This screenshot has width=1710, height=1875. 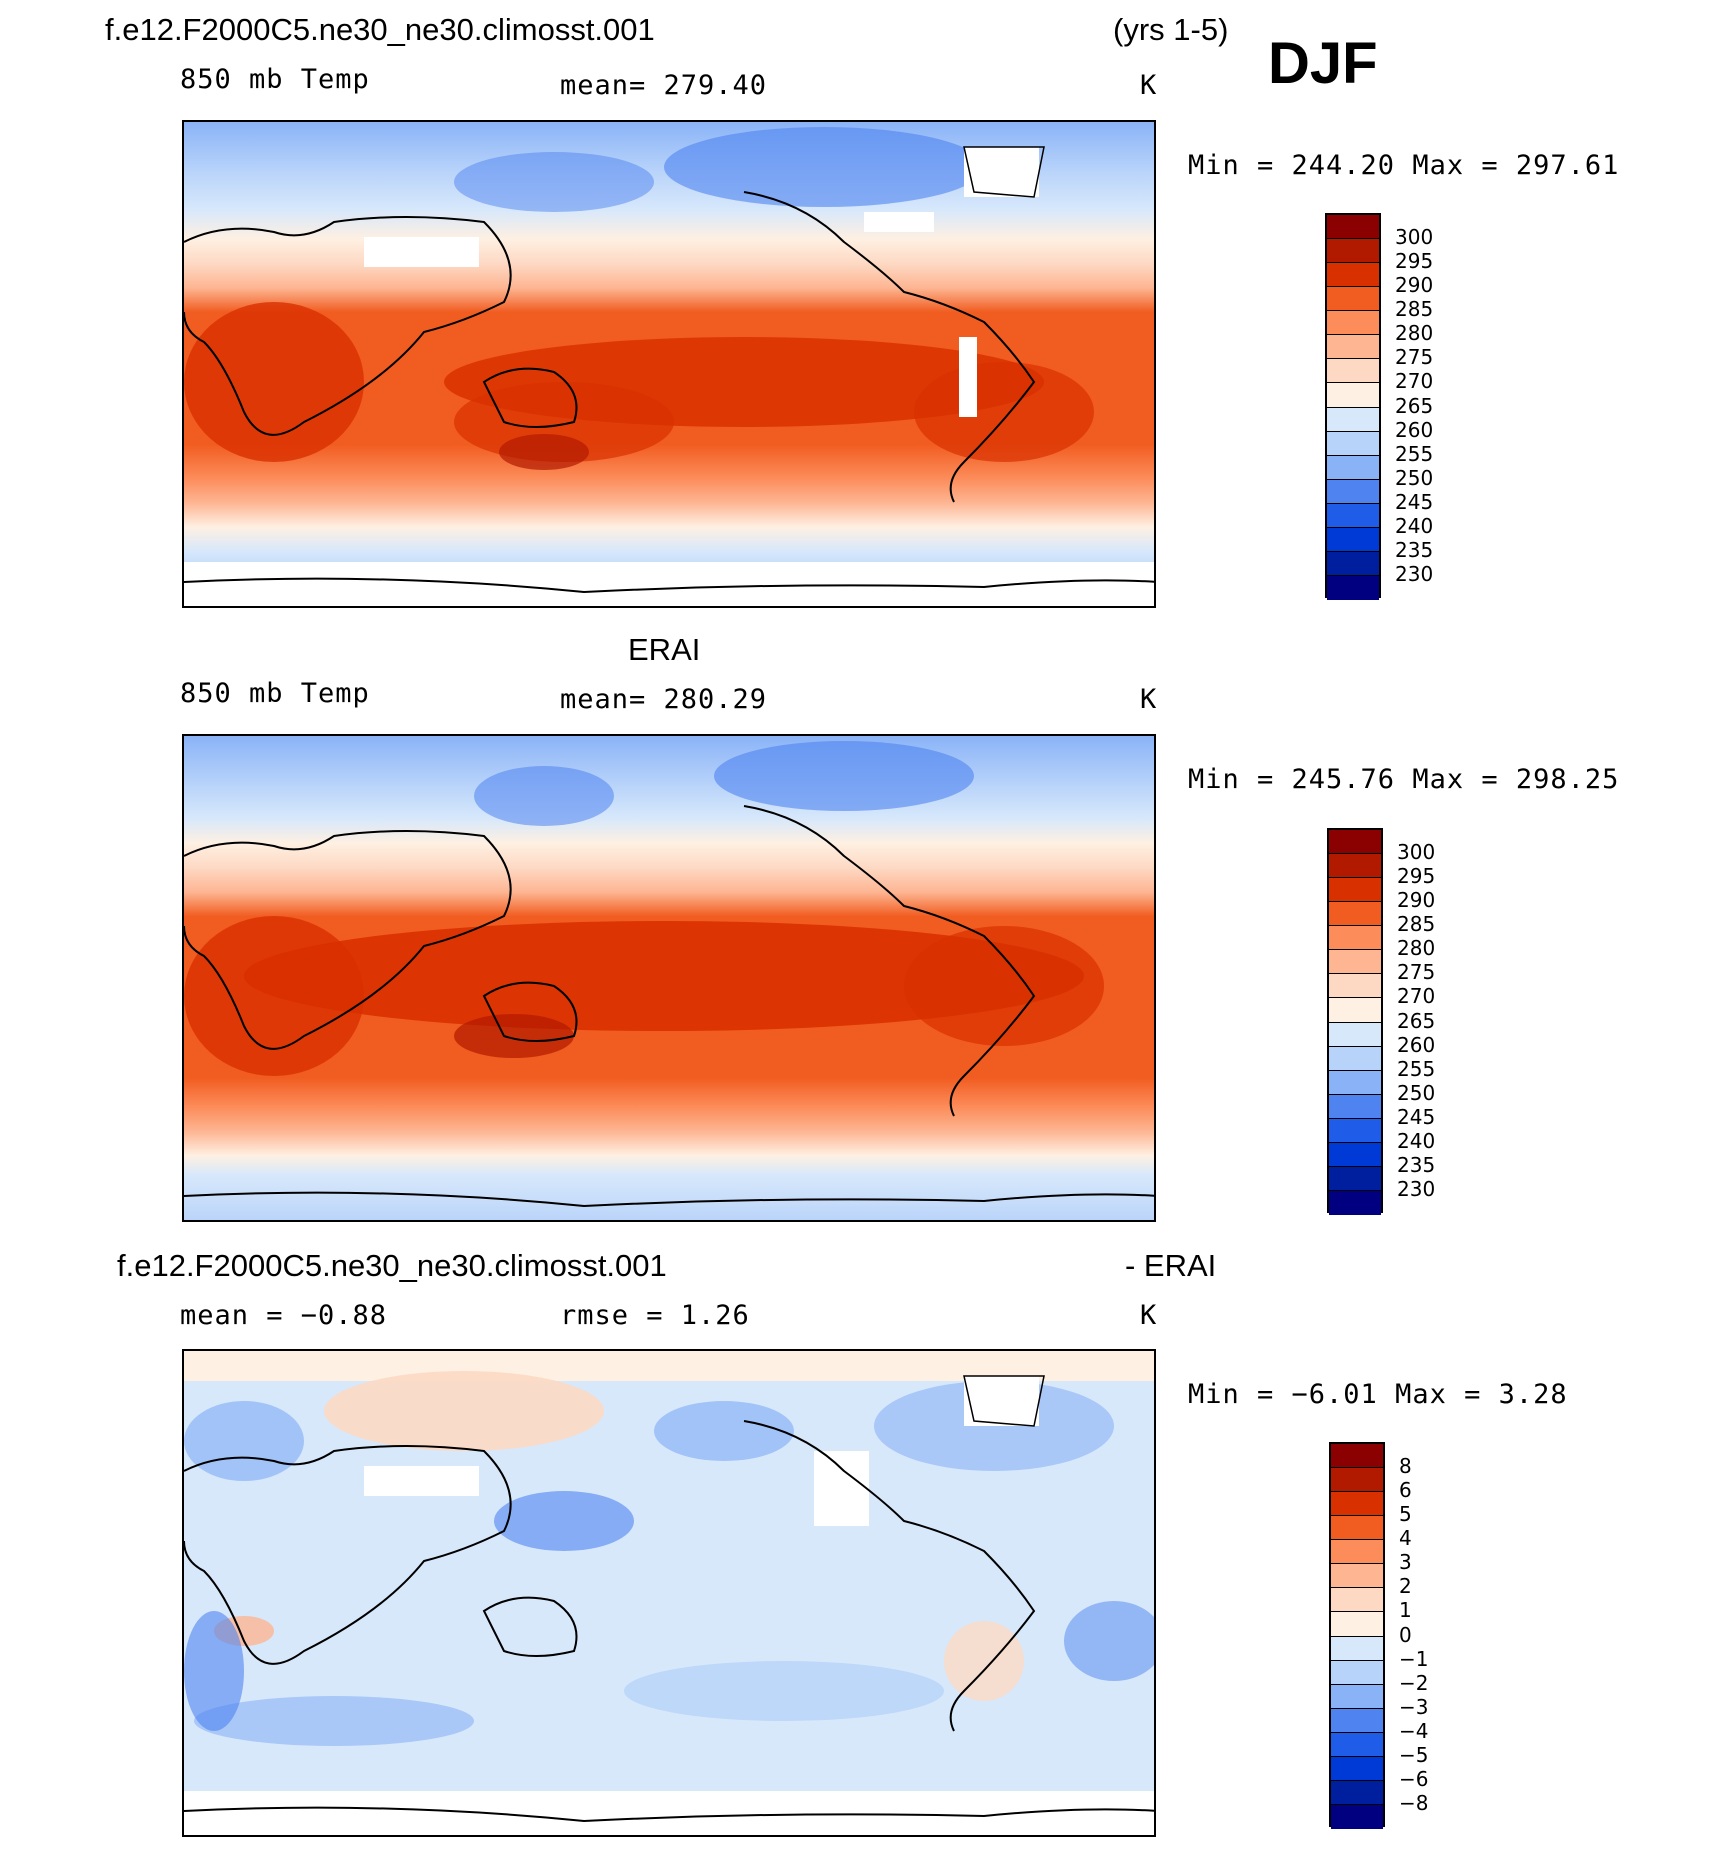 I want to click on panel3-rmse: rmse = 1.26, so click(x=655, y=1315).